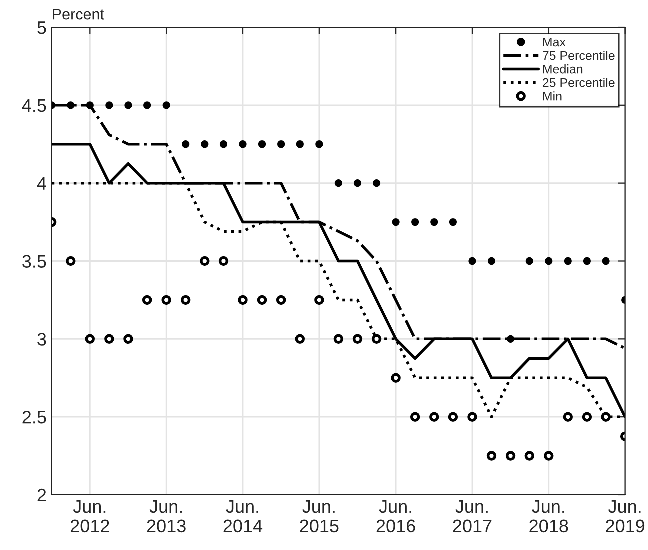 The width and height of the screenshot is (648, 550). I want to click on legend-label: Max, so click(554, 42).